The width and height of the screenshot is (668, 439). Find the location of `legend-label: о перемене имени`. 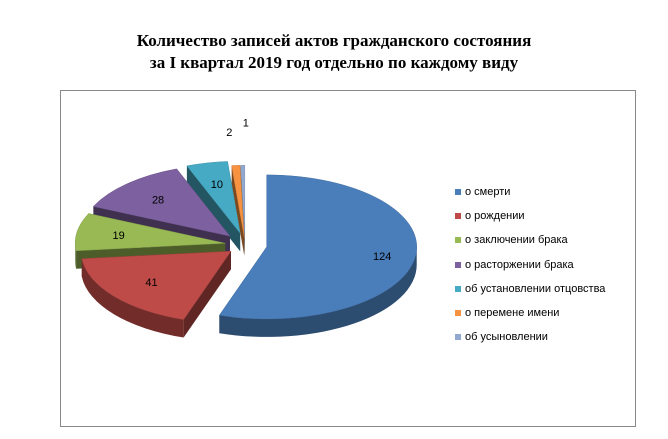

legend-label: о перемене имени is located at coordinates (512, 313).